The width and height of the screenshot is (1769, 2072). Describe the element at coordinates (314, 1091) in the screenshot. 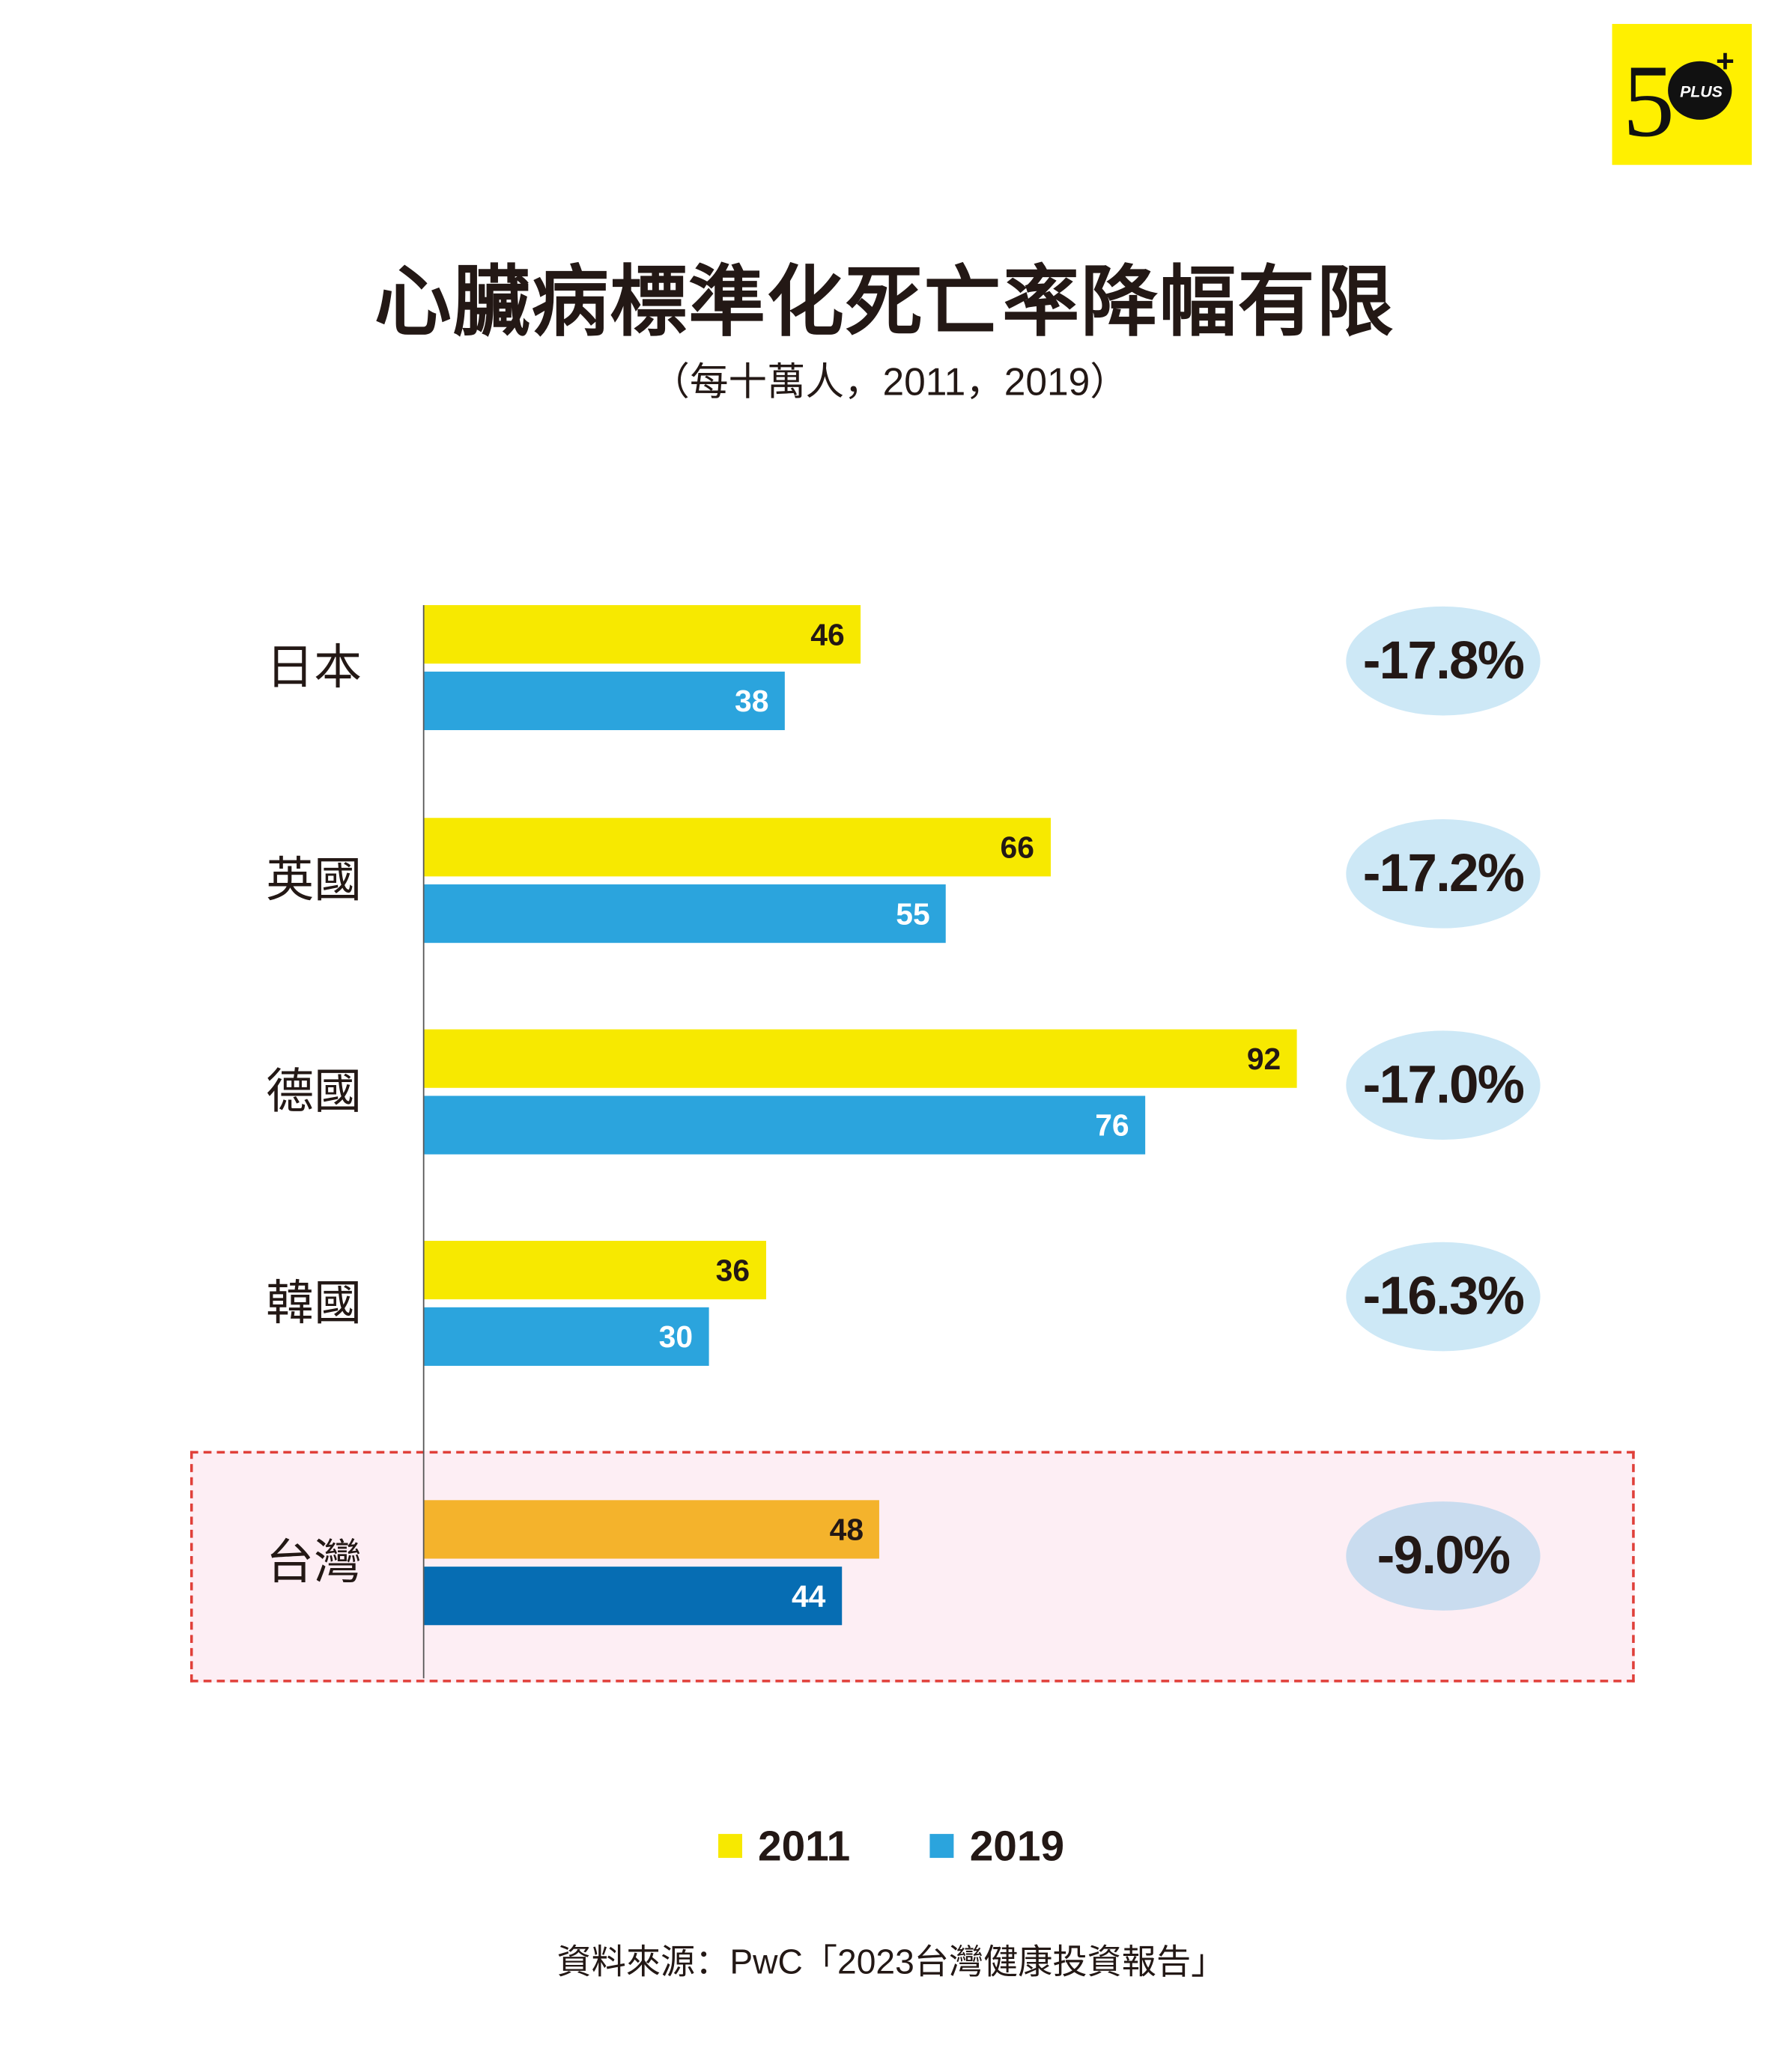

I see `category-label: 德國` at that location.